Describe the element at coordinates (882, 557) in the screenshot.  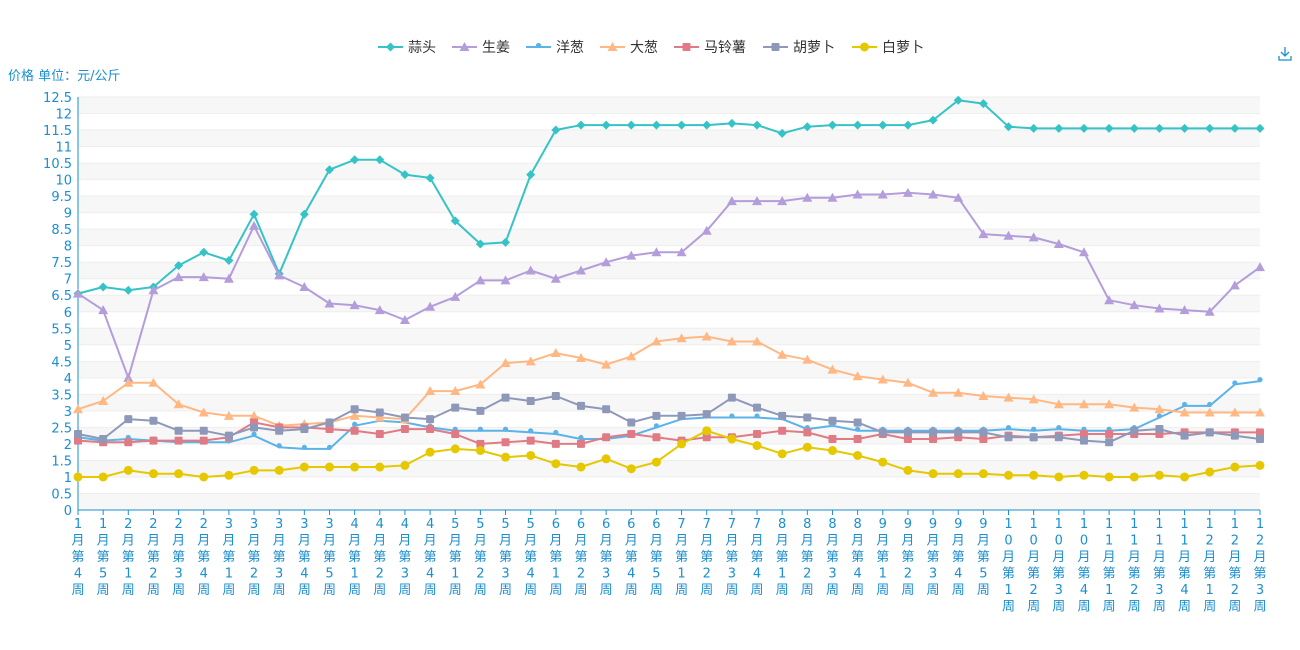
I see `x-tick-label: 9 月第 1 周` at that location.